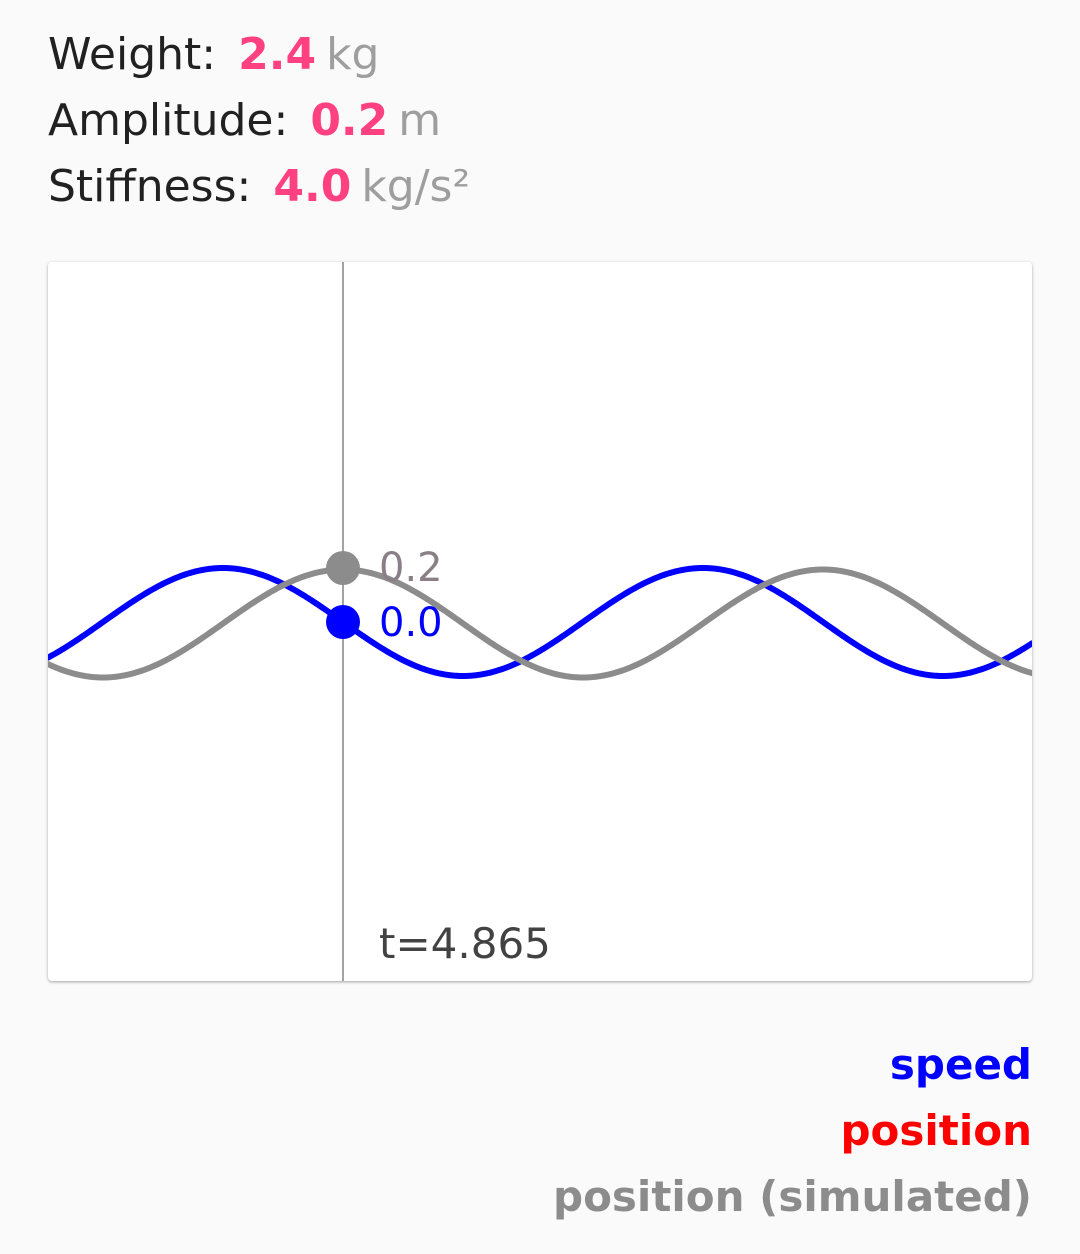 The height and width of the screenshot is (1254, 1080). Describe the element at coordinates (792, 1196) in the screenshot. I see `legend-position-simulated: position (simulated)` at that location.